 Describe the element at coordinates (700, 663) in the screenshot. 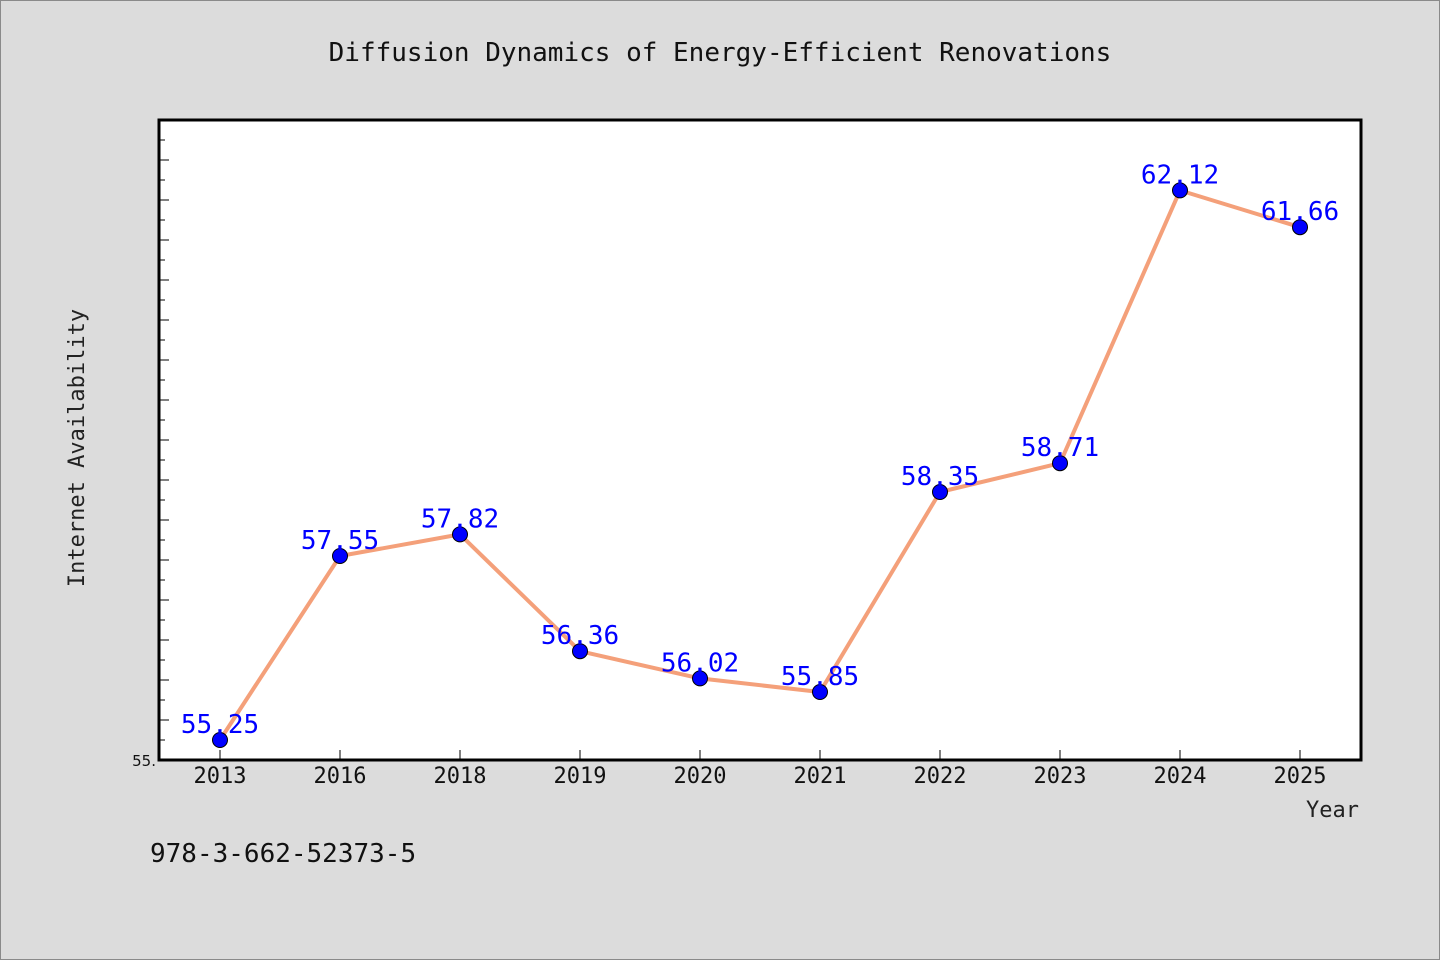

I see `data-label: 56.02` at that location.